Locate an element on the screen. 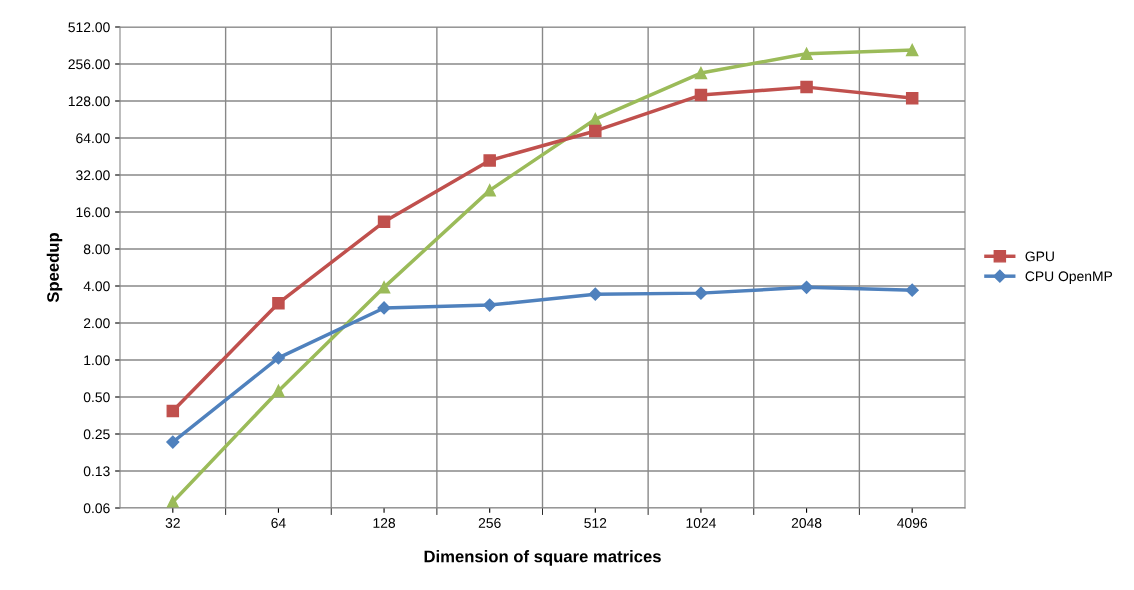  x-tick-label: 512 is located at coordinates (595, 523).